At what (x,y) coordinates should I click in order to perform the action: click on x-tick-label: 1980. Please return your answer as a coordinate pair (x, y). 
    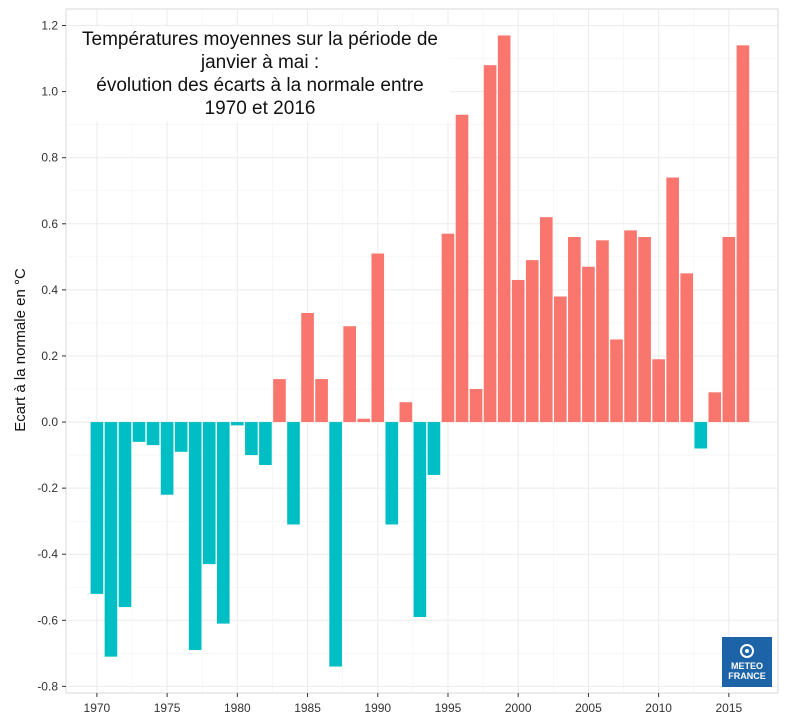
    Looking at the image, I should click on (237, 708).